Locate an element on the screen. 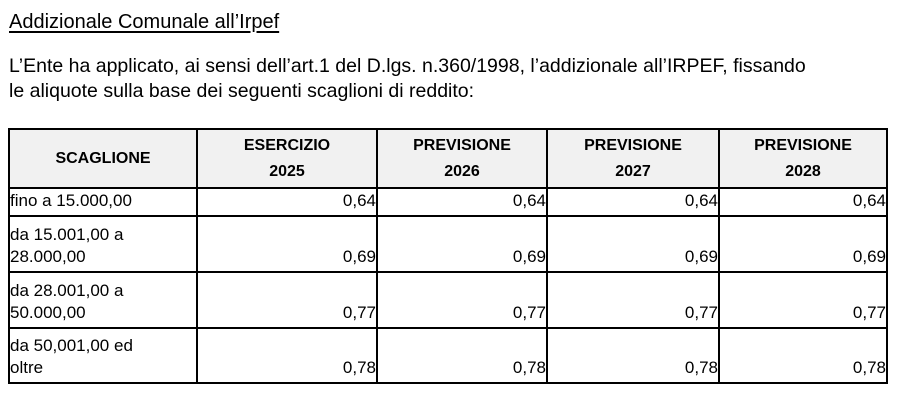 Image resolution: width=904 pixels, height=408 pixels. table-row: fino a 15.000,00 0,64 0,64 0,64 0,64 is located at coordinates (448, 202).